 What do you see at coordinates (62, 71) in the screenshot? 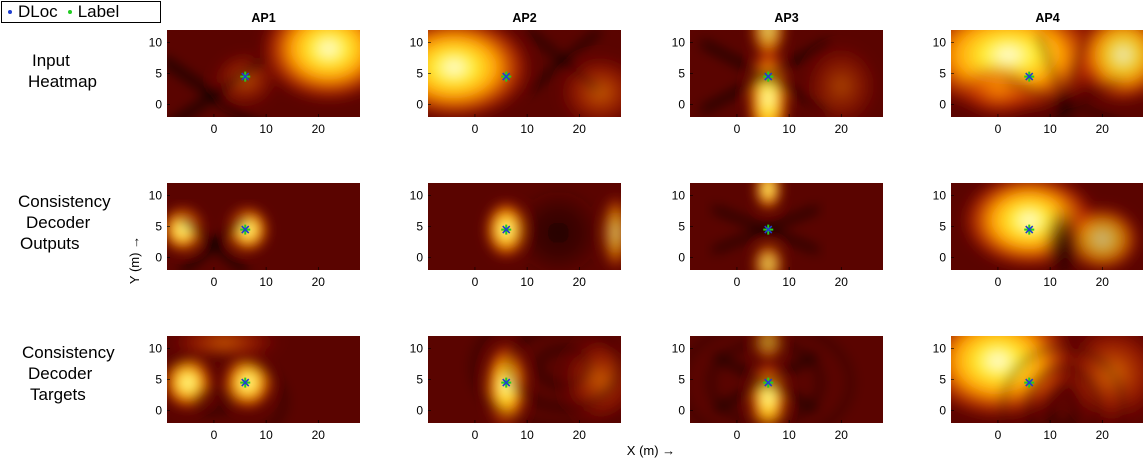
I see `row-label-input-heatmap: Input Heatmap` at bounding box center [62, 71].